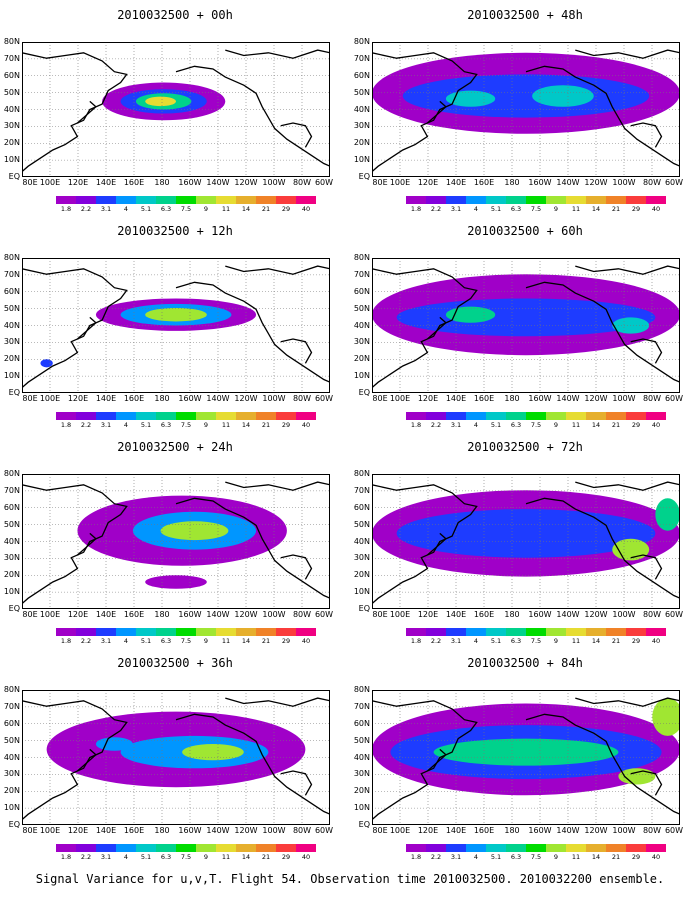 This screenshot has width=700, height=900. I want to click on lon-label: 60W, so click(674, 398).